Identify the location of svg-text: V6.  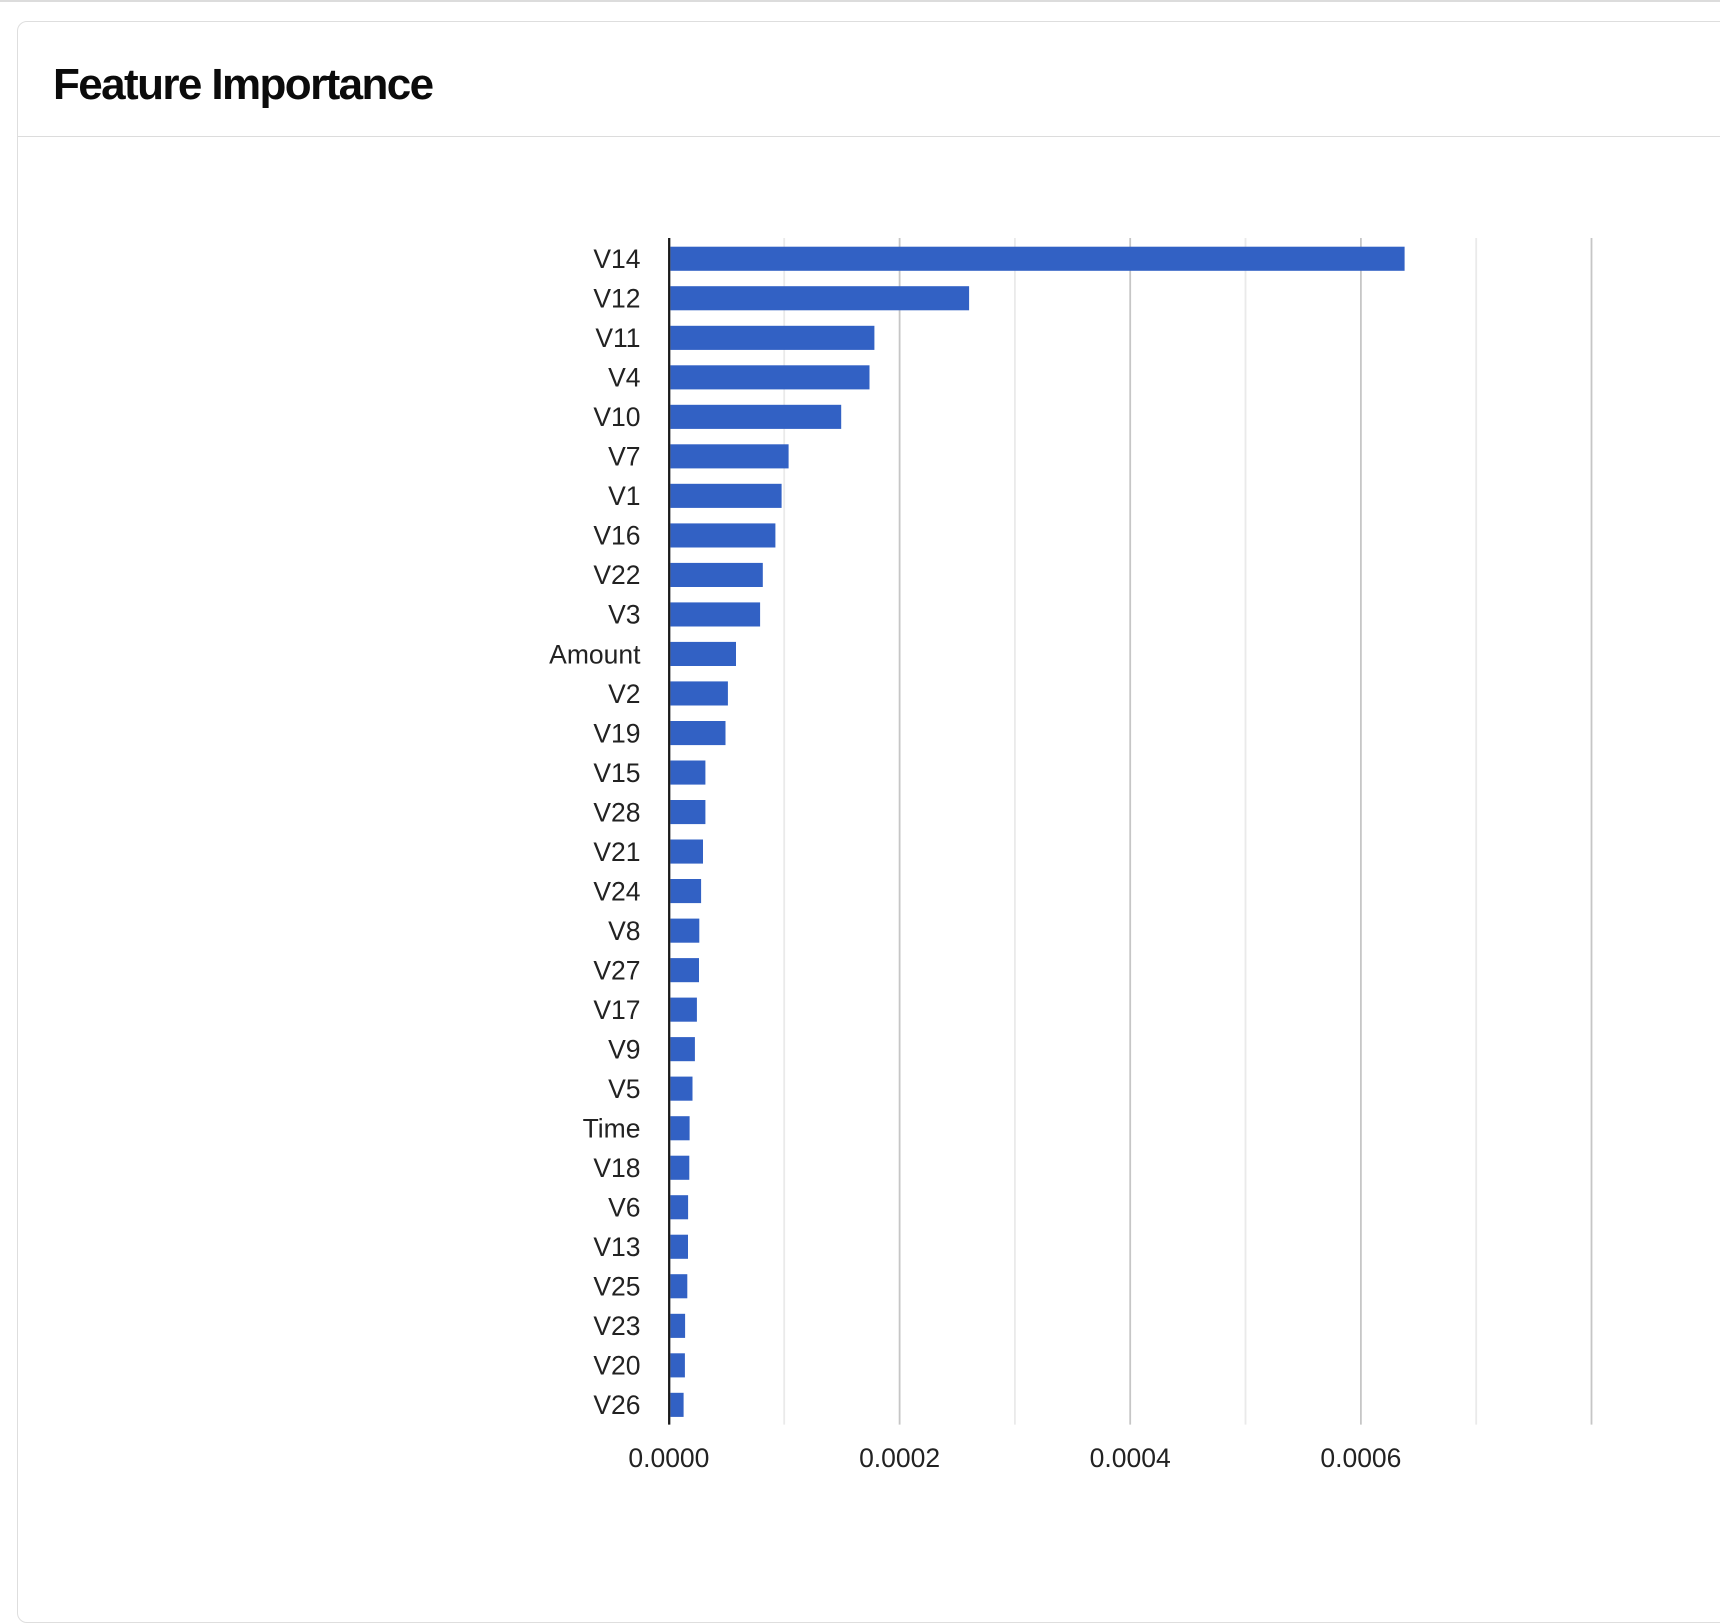
(624, 1208).